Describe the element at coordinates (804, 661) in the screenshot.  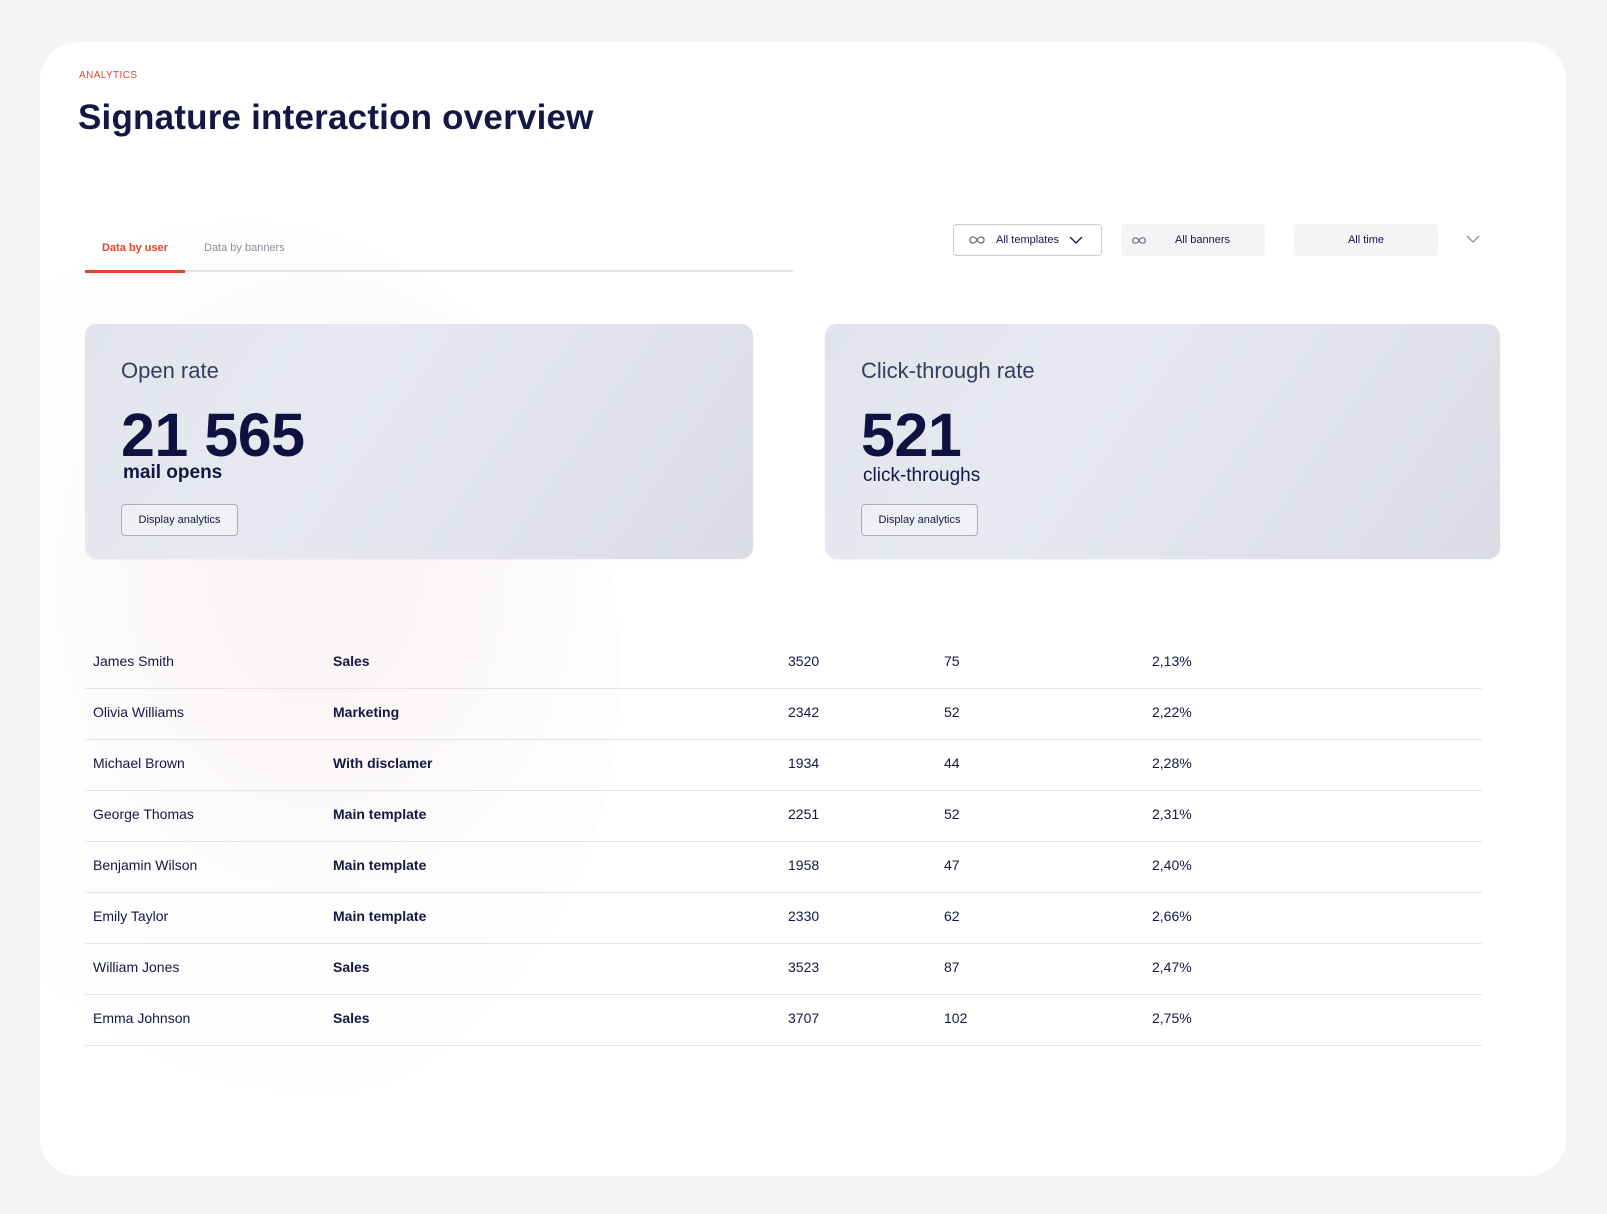
I see `opens-count: 3520` at that location.